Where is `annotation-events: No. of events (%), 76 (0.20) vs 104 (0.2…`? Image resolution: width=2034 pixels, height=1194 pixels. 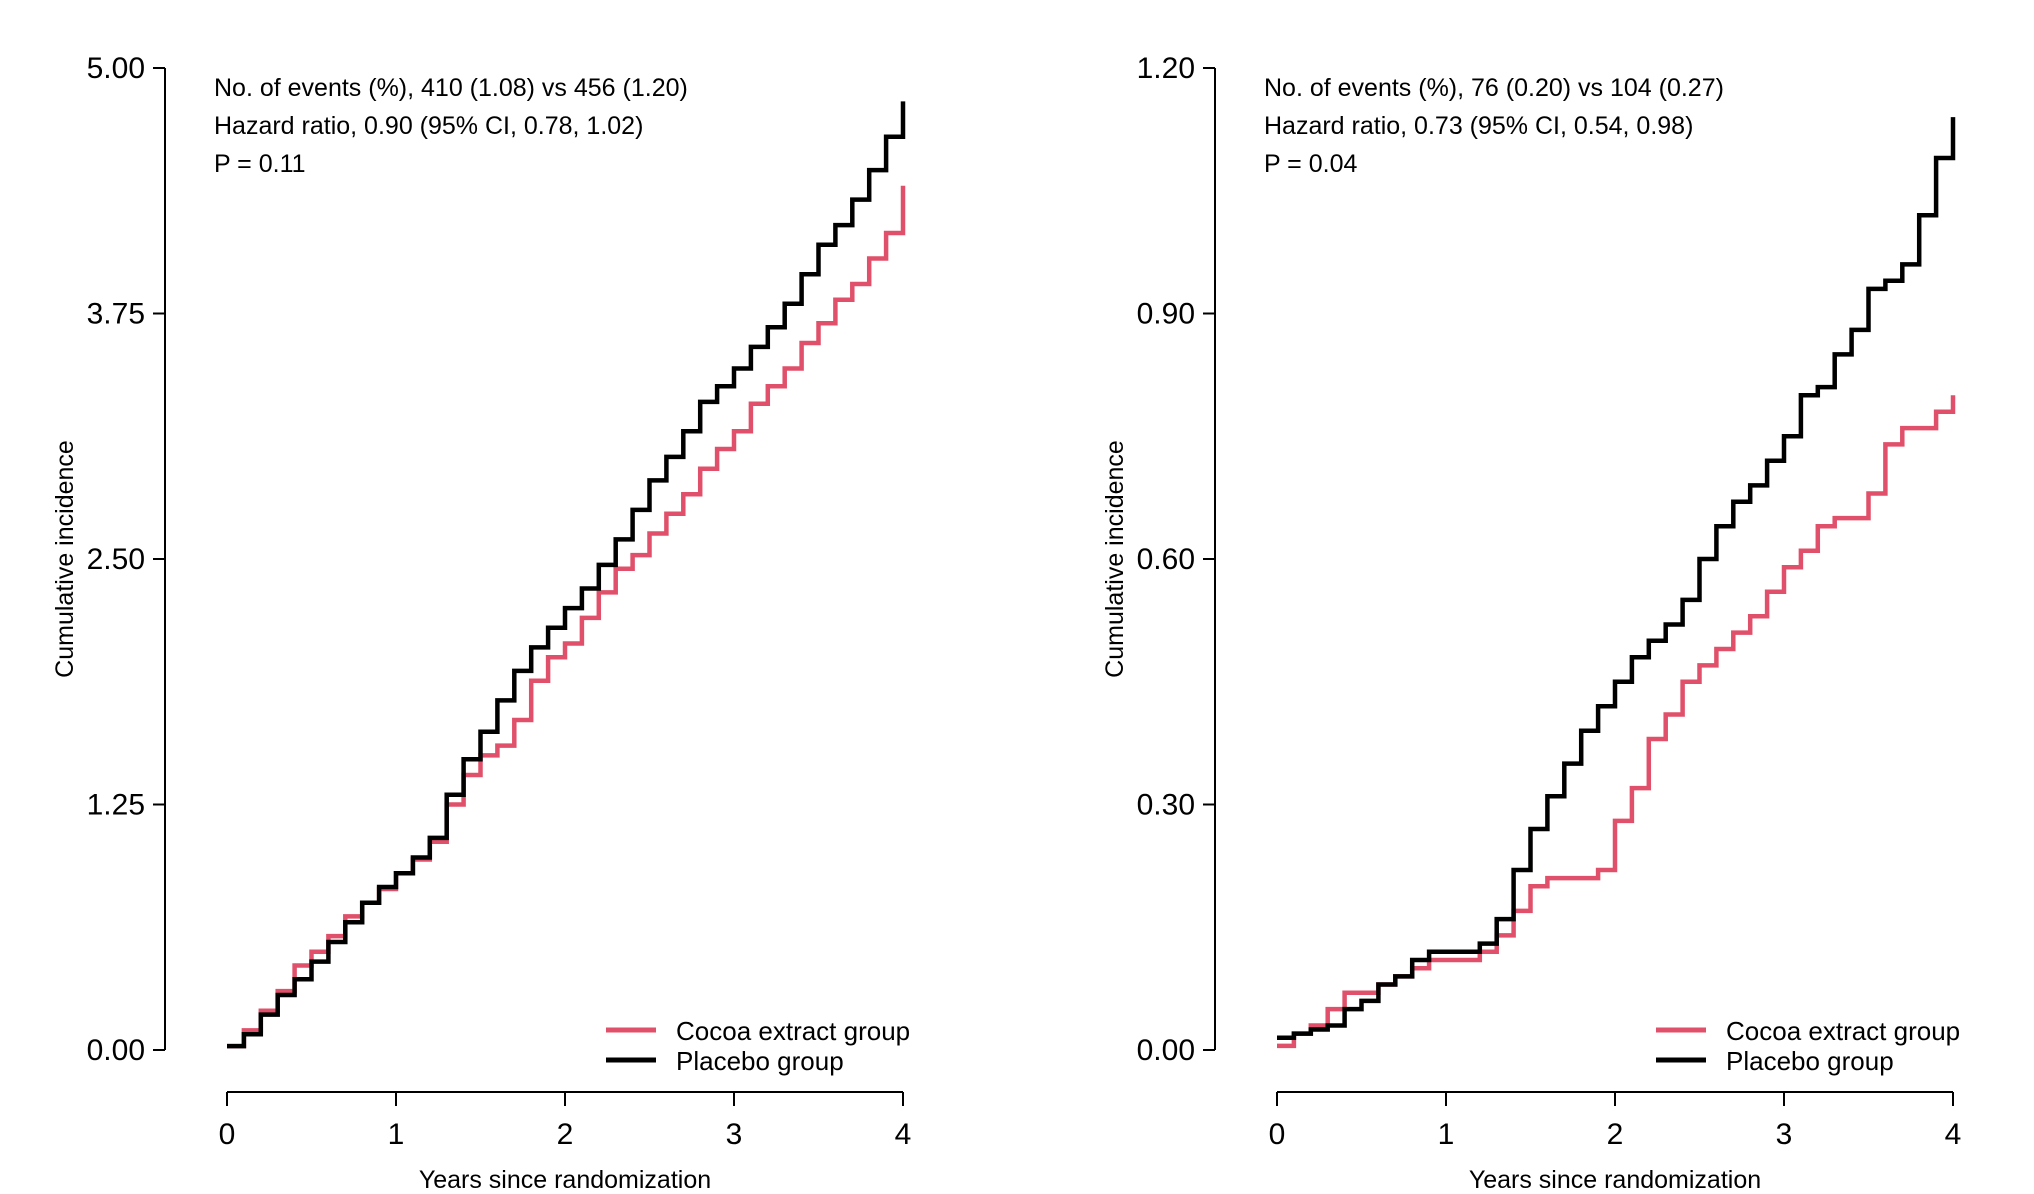
annotation-events: No. of events (%), 76 (0.20) vs 104 (0.2… is located at coordinates (1494, 88).